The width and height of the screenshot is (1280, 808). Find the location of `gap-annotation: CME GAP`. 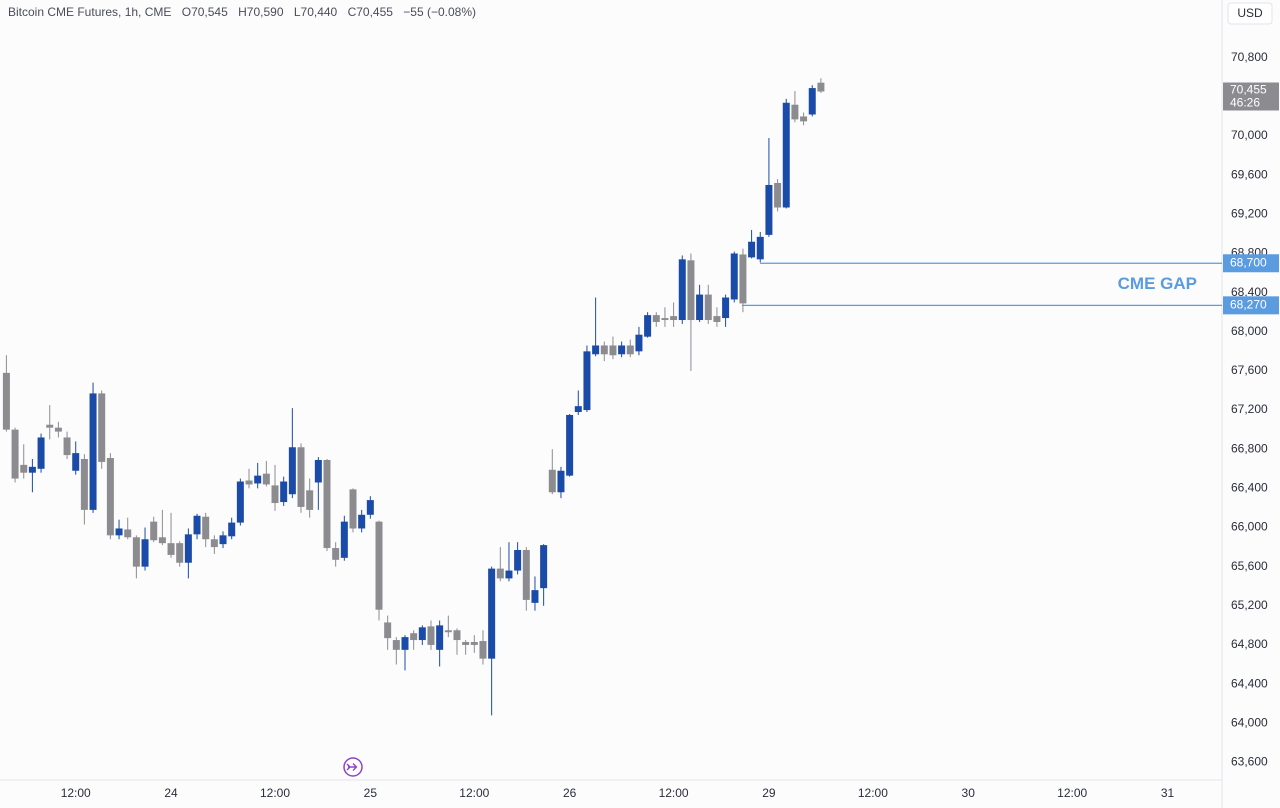

gap-annotation: CME GAP is located at coordinates (1157, 283).